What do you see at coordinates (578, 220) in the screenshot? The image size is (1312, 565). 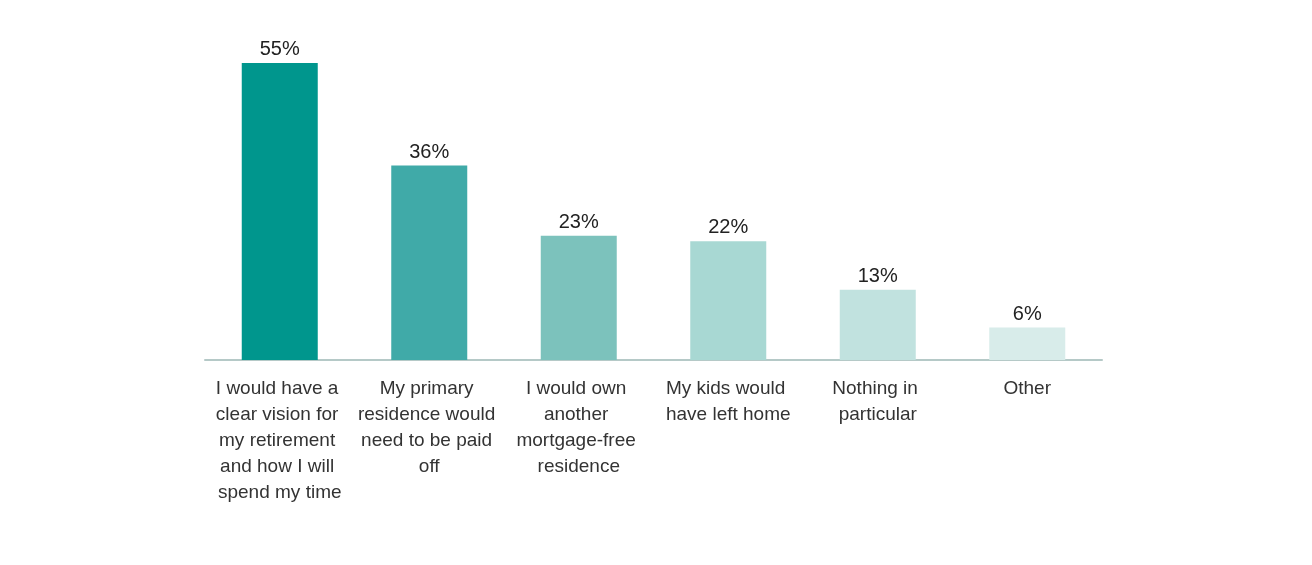 I see `data-label: 23%` at bounding box center [578, 220].